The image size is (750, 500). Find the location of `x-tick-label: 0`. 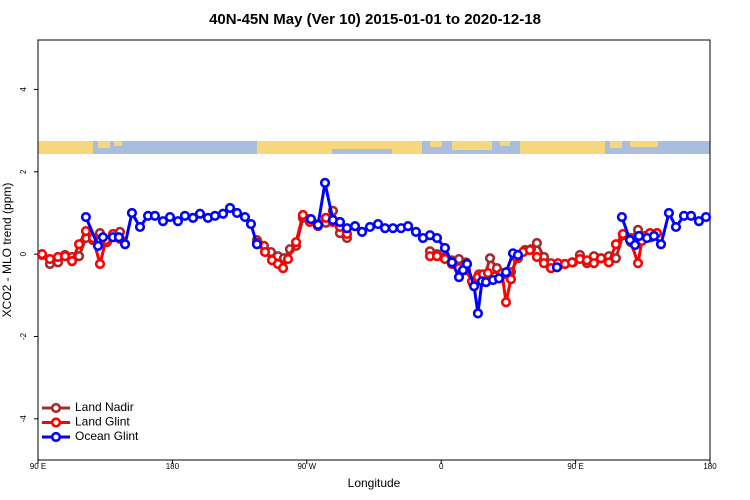

x-tick-label: 0 is located at coordinates (441, 466).